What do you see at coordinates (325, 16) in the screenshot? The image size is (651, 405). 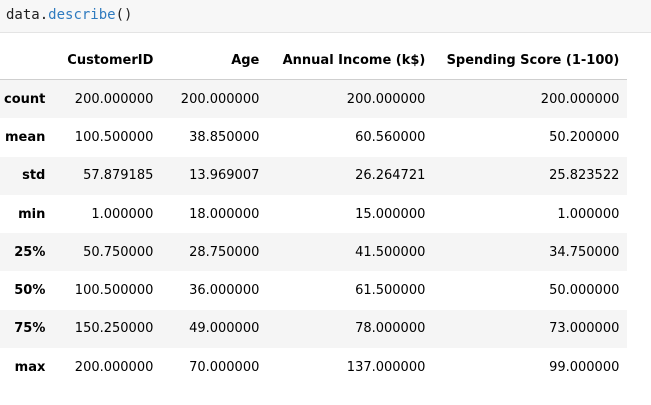 I see `code-cell: data.describe()` at bounding box center [325, 16].